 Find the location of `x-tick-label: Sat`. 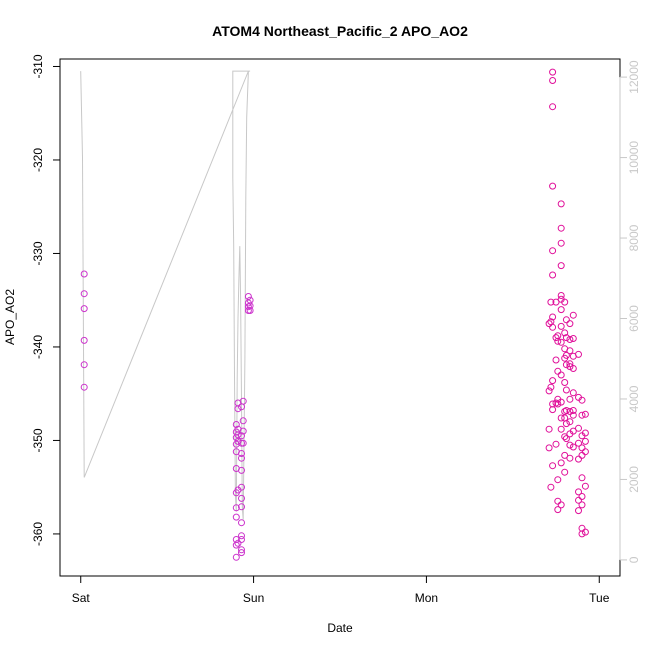

x-tick-label: Sat is located at coordinates (81, 598).